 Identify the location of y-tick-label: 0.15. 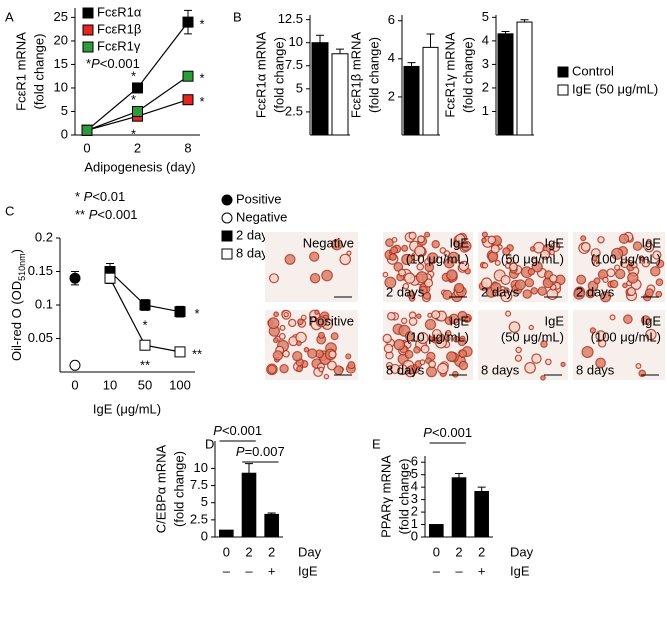
(40, 270).